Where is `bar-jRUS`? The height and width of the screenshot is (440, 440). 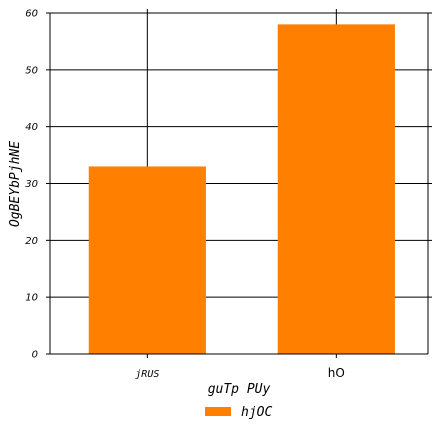
bar-jRUS is located at coordinates (147, 260).